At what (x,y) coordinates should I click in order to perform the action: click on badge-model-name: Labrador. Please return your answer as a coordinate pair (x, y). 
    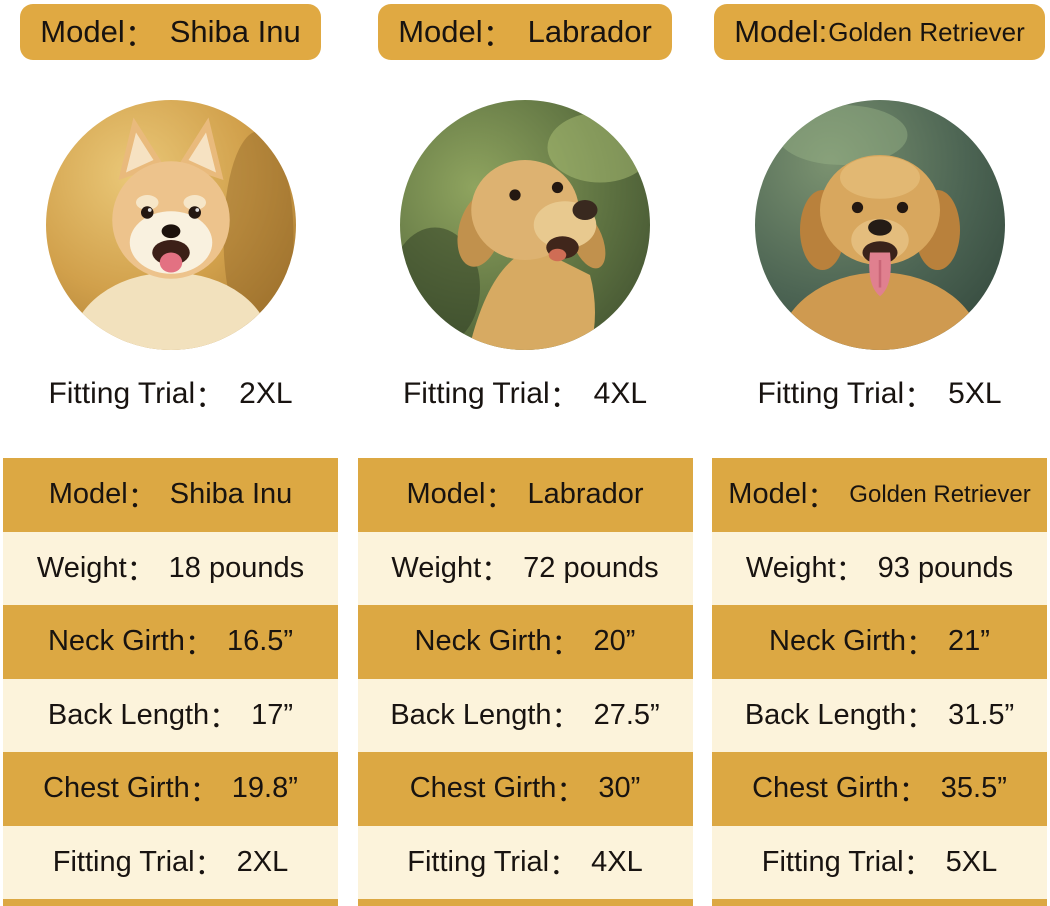
    Looking at the image, I should click on (589, 31).